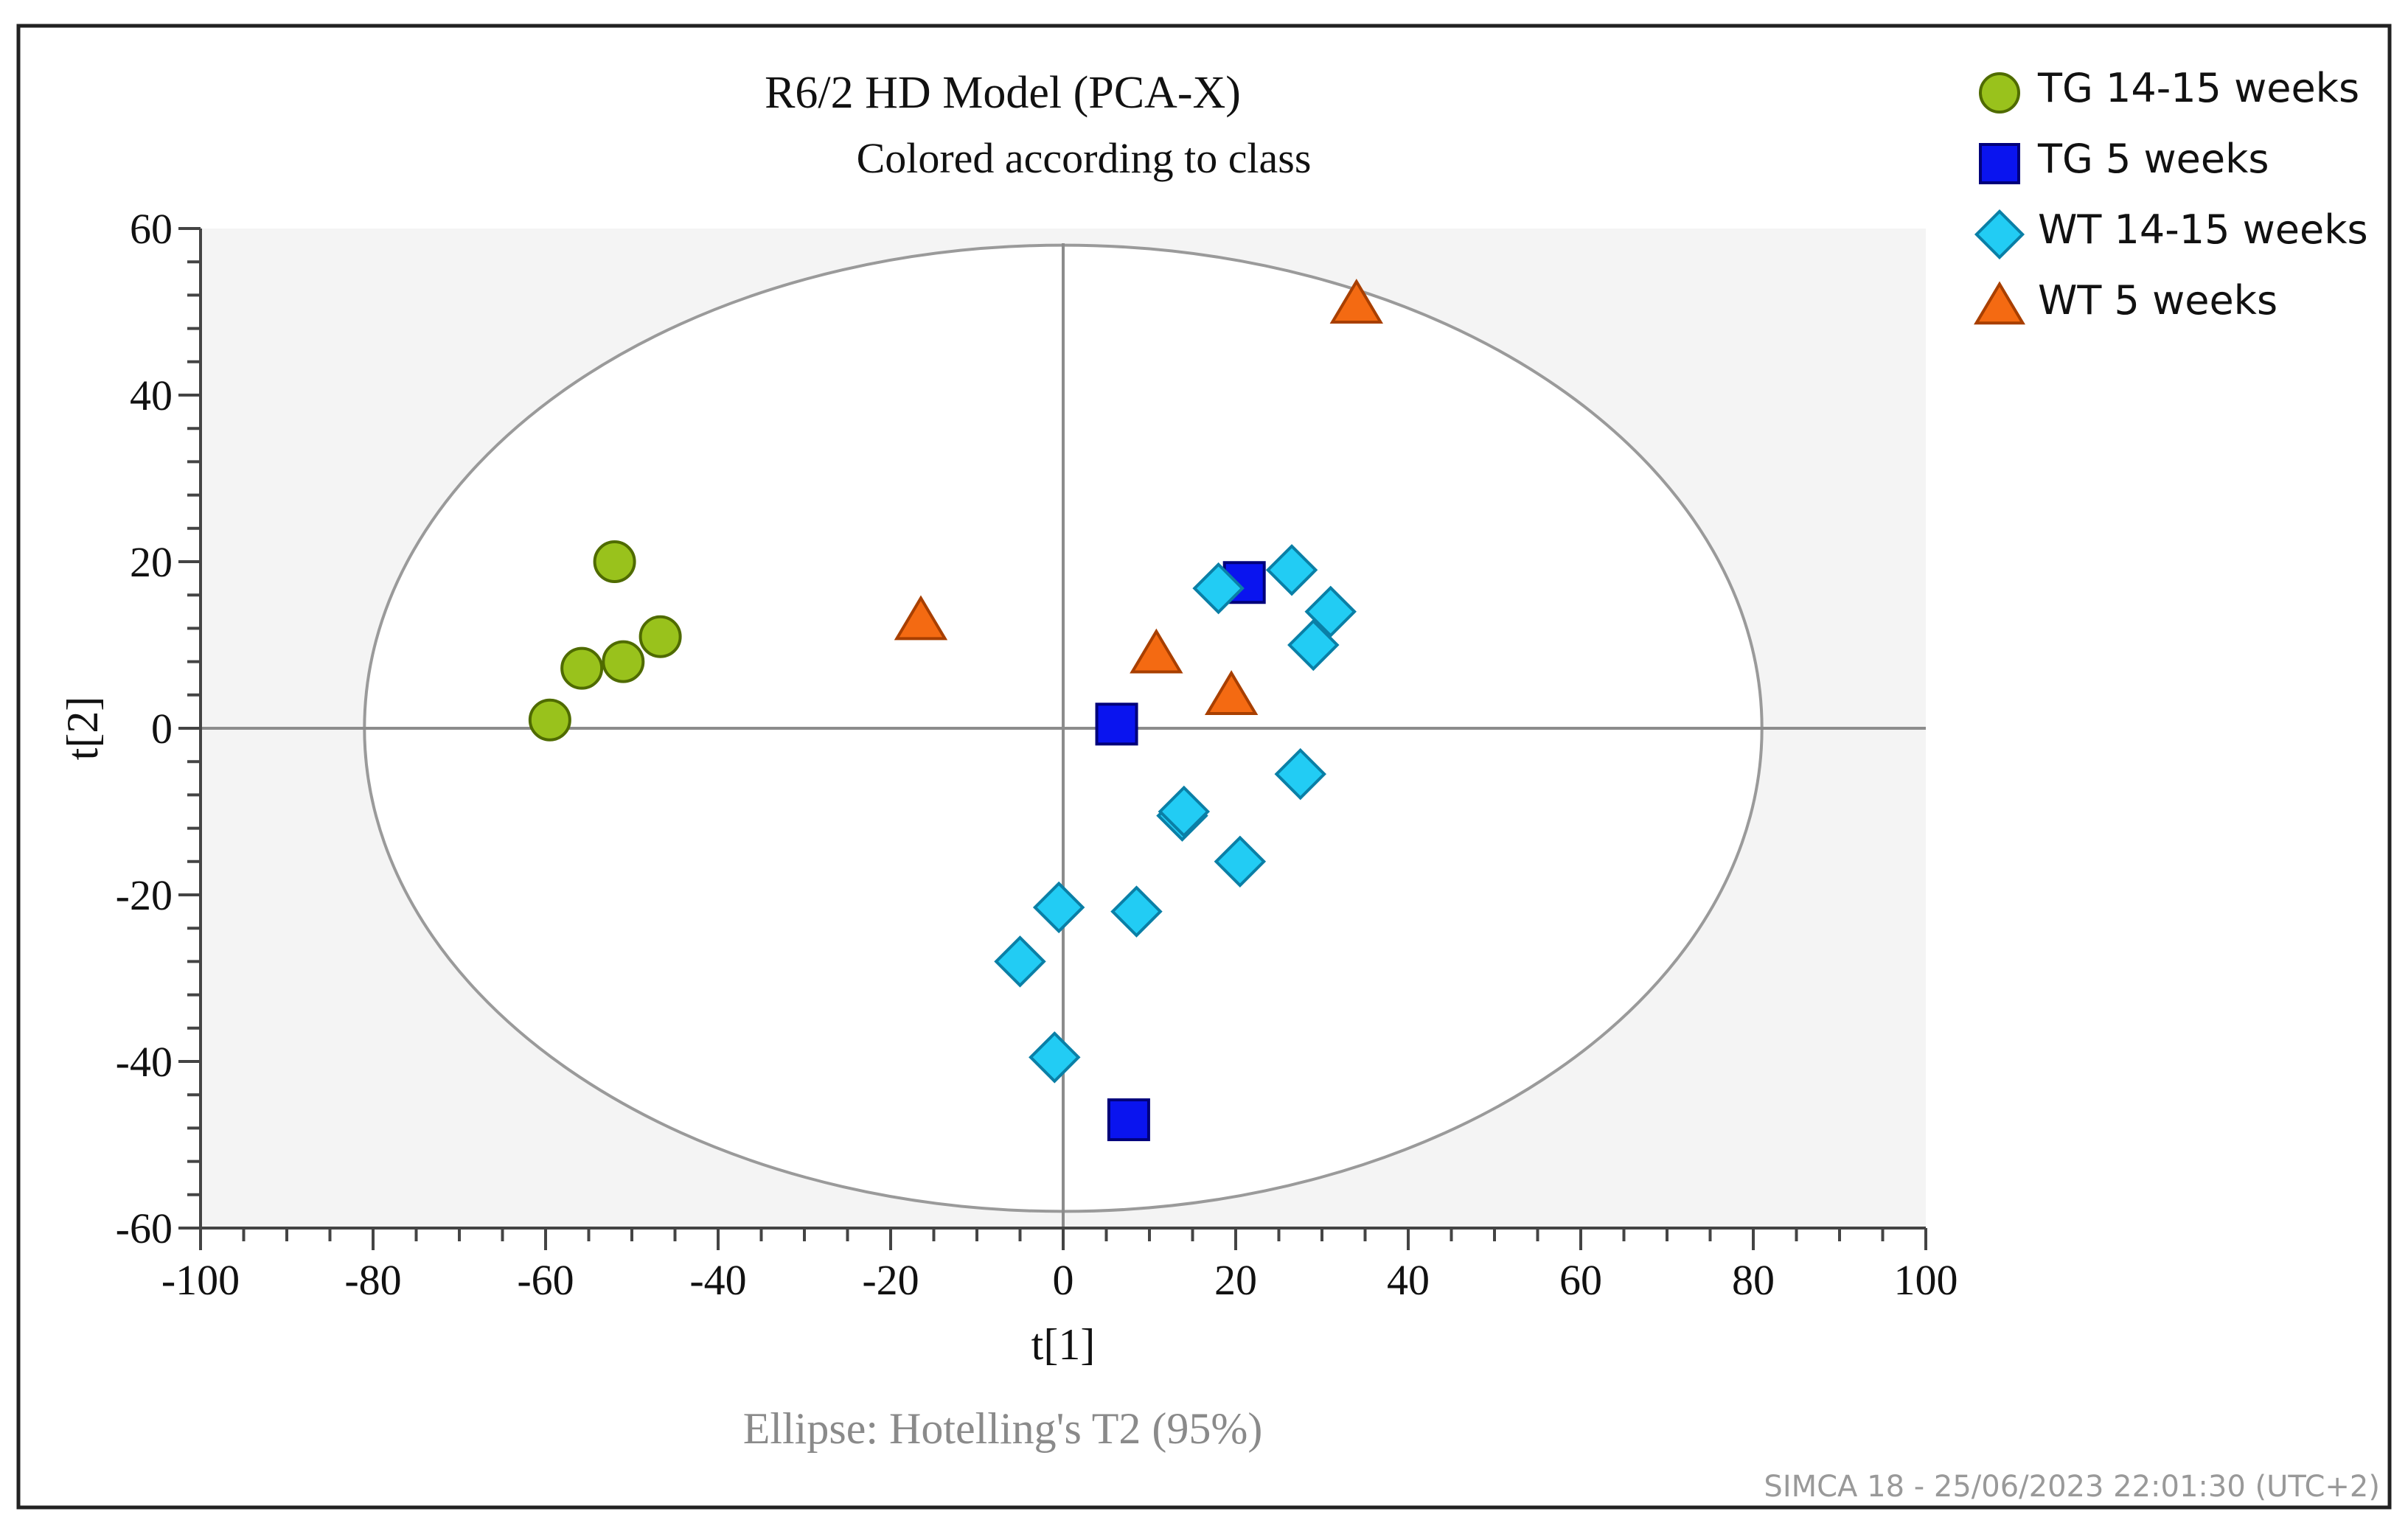  Describe the element at coordinates (144, 1062) in the screenshot. I see `y-tick-label: -40` at that location.